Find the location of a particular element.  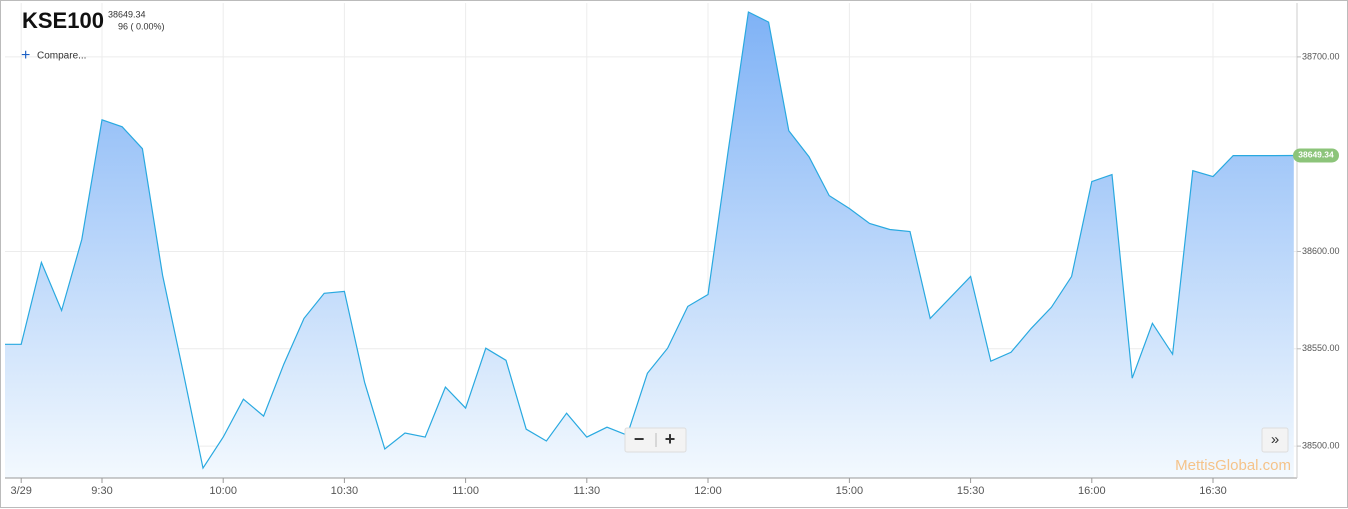

scroll-end-button is located at coordinates (1275, 440).